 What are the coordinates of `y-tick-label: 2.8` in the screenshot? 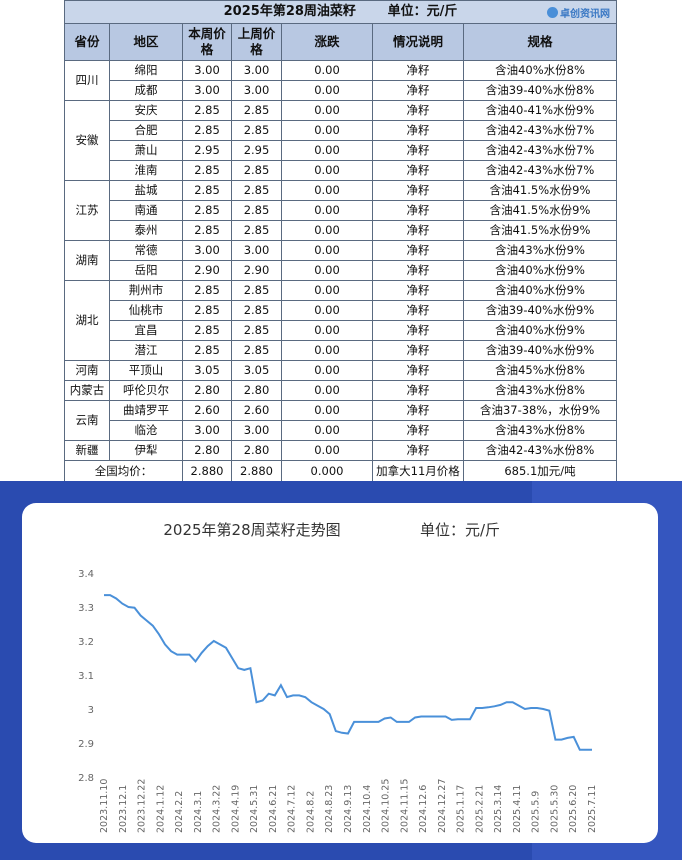 It's located at (86, 778).